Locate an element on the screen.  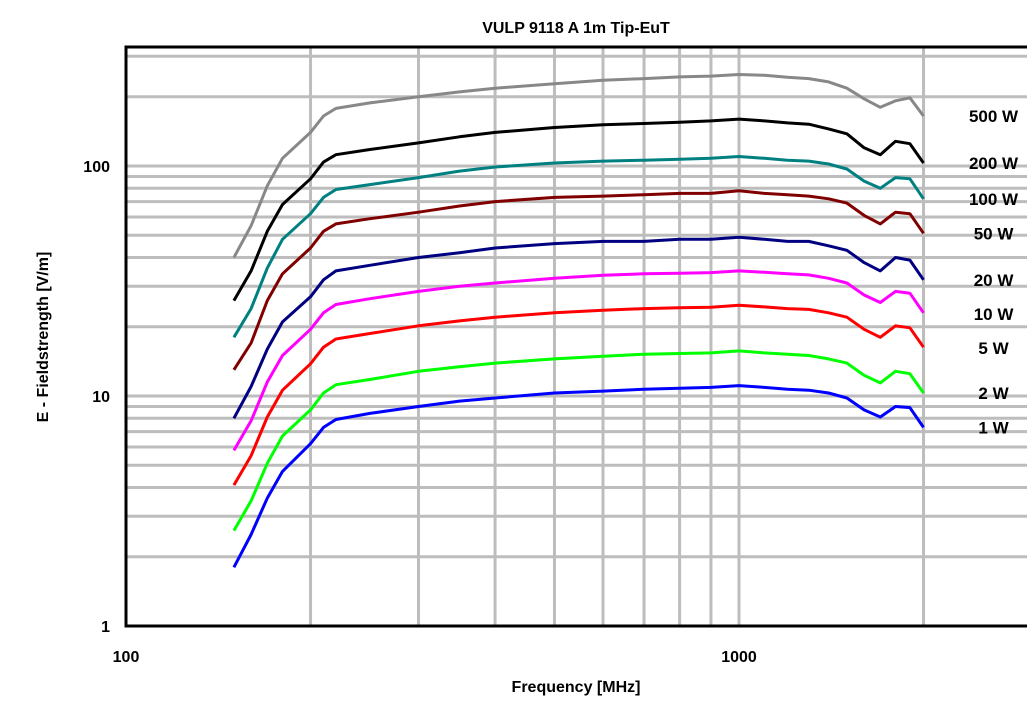
series-label: 5 W is located at coordinates (993, 348).